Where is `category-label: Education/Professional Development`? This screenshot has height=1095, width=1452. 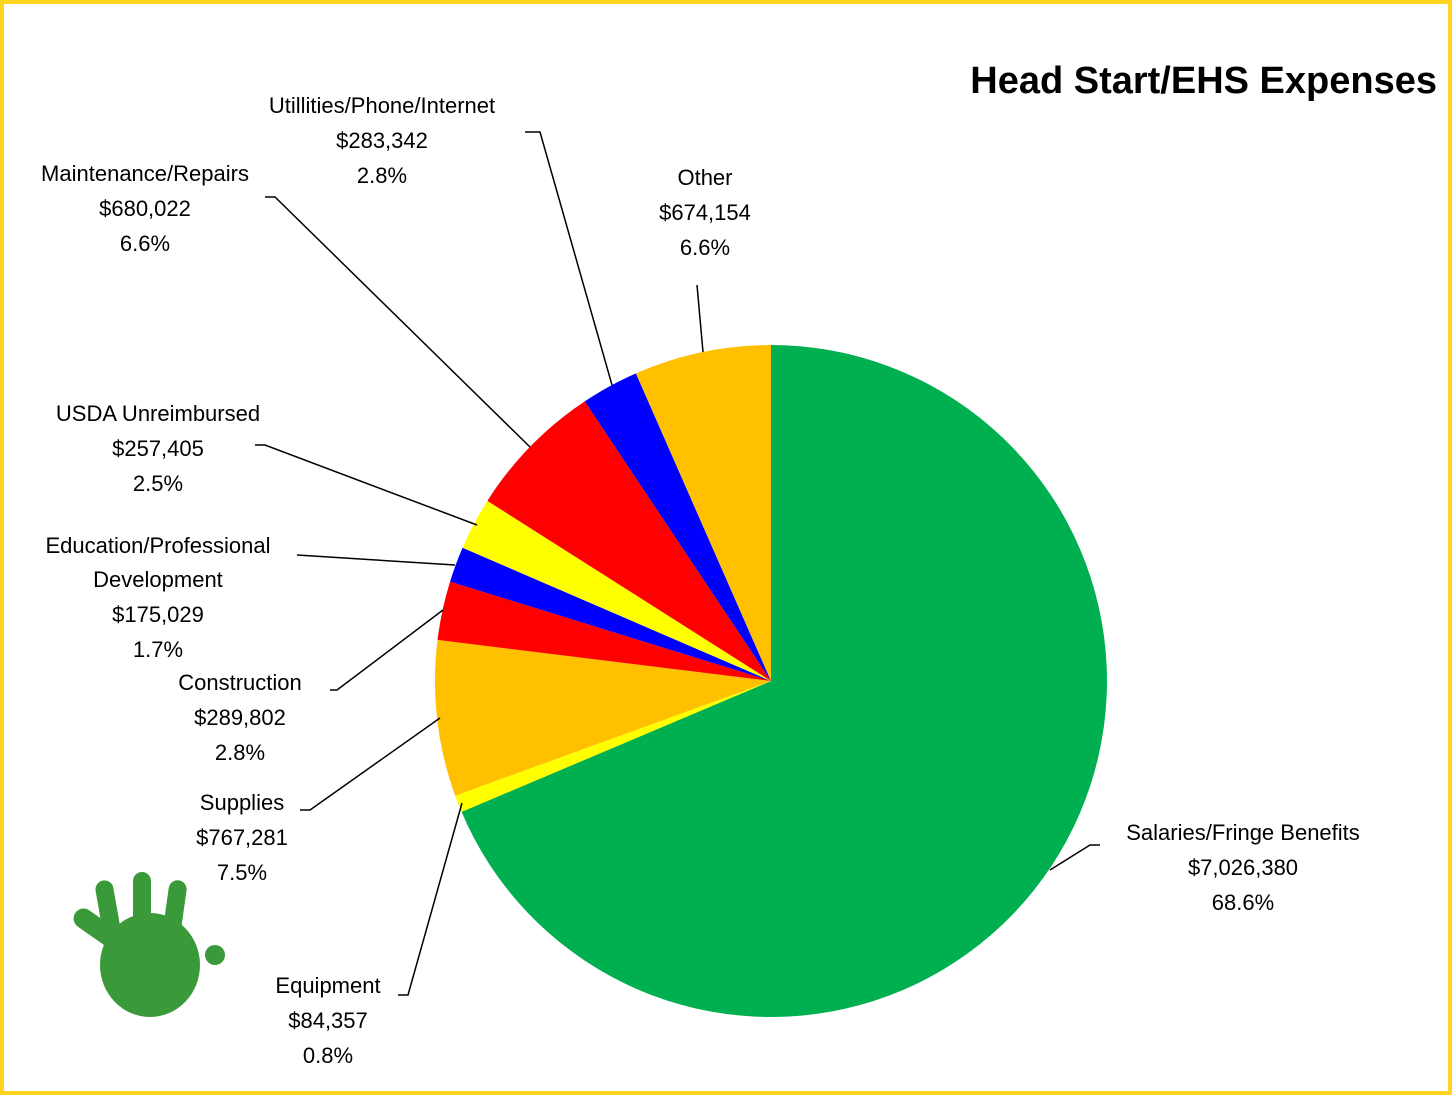
category-label: Education/Professional Development is located at coordinates (158, 562).